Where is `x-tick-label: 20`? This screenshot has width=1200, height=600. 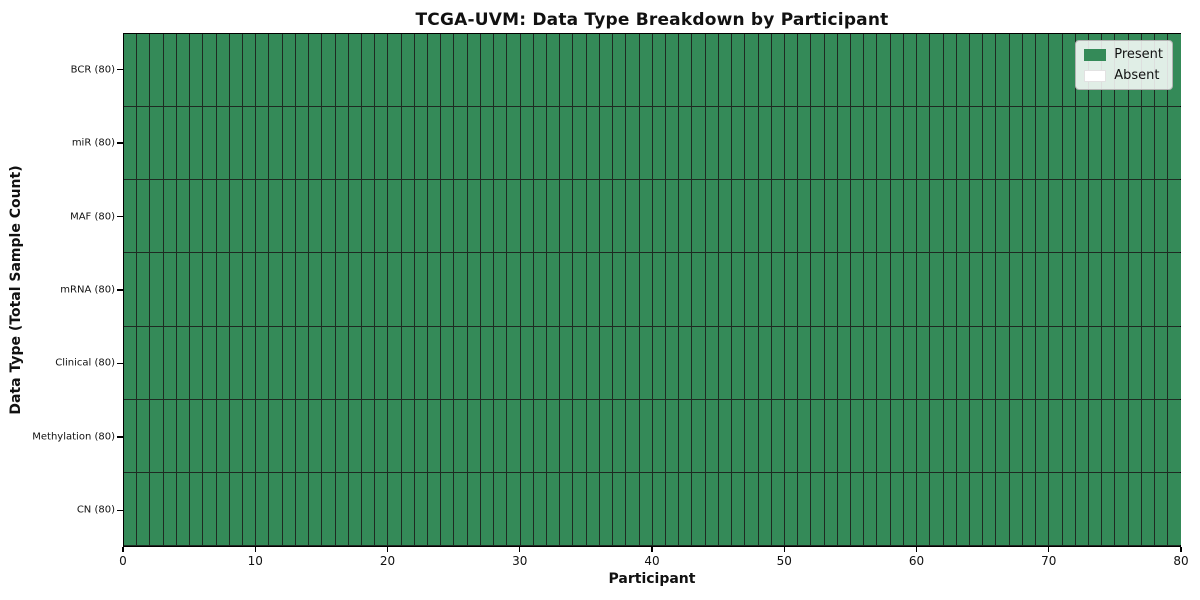 x-tick-label: 20 is located at coordinates (387, 561).